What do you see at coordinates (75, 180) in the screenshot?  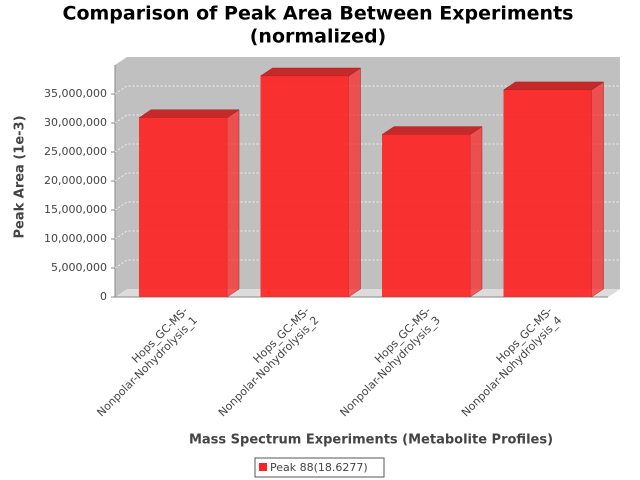 I see `y-tick-label: 20,000,000` at bounding box center [75, 180].